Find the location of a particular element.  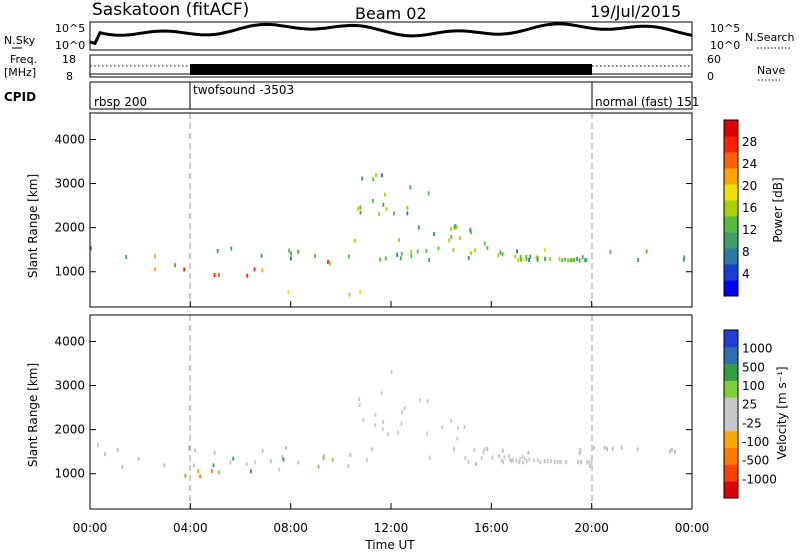

y-tick-label: 4000 is located at coordinates (69, 139).